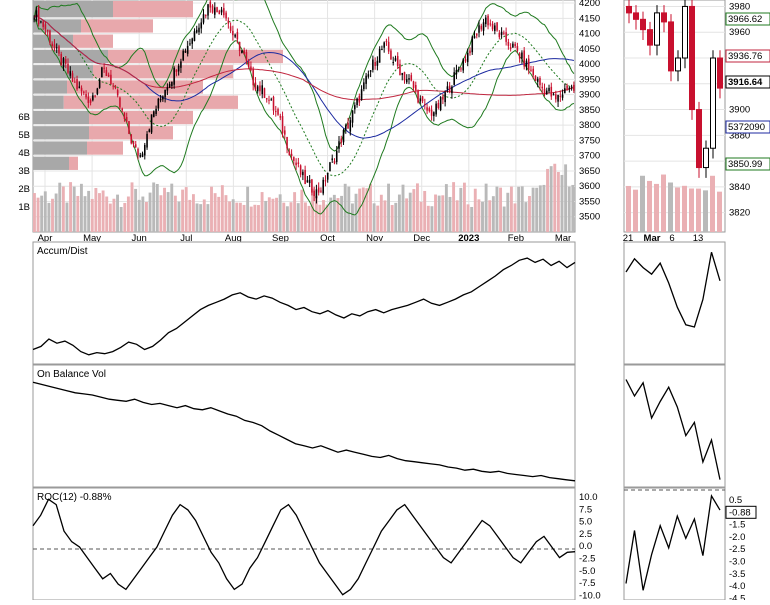 This screenshot has width=770, height=605. Describe the element at coordinates (745, 164) in the screenshot. I see `value-label: 3850.99` at that location.